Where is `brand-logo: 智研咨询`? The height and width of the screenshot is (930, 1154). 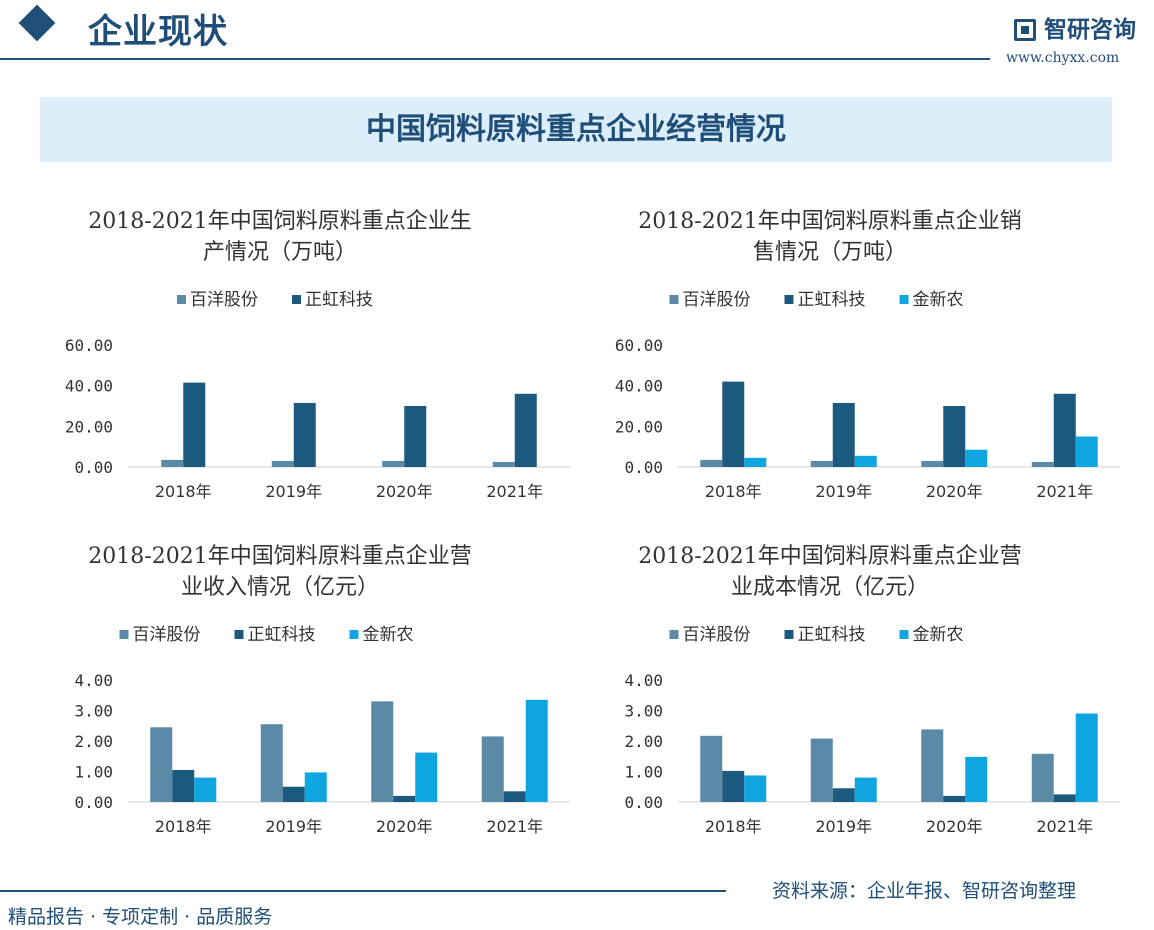
brand-logo: 智研咨询 is located at coordinates (1075, 27).